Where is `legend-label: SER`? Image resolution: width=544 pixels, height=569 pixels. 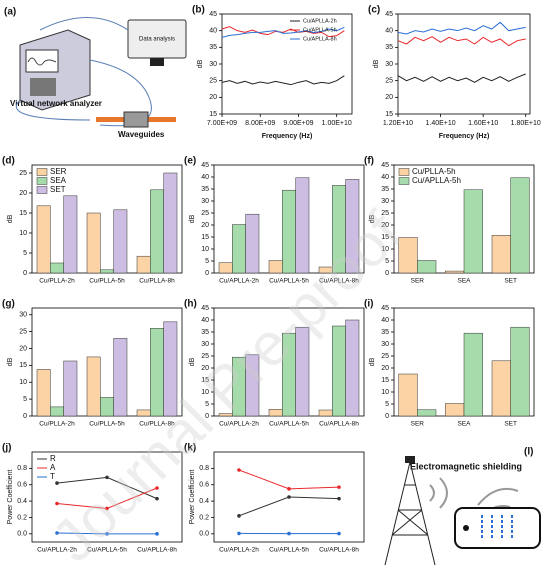
legend-label: SER is located at coordinates (58, 171).